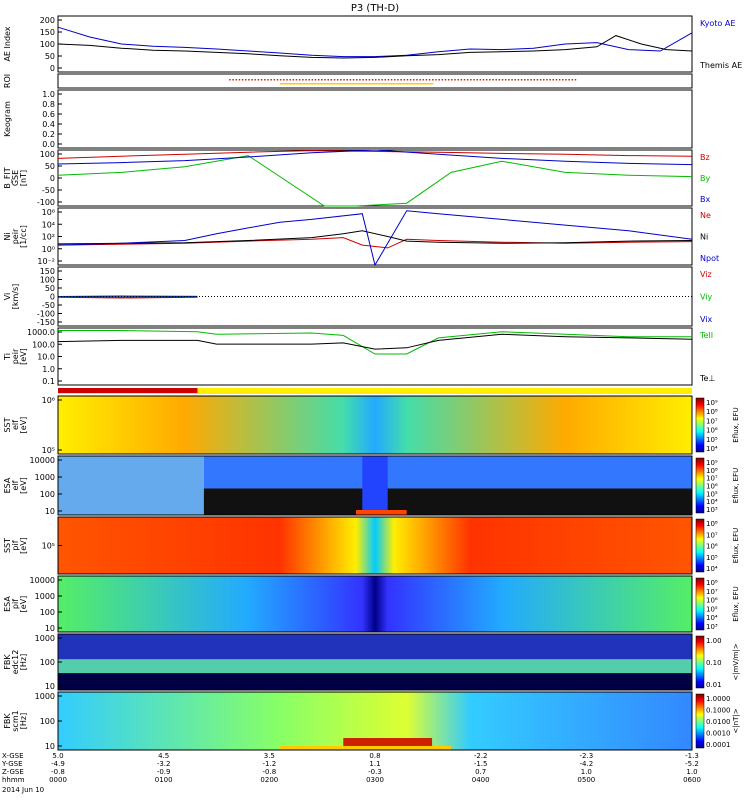 The width and height of the screenshot is (750, 800). I want to click on esa_e-cbar-label: Eflux, EFU, so click(736, 485).